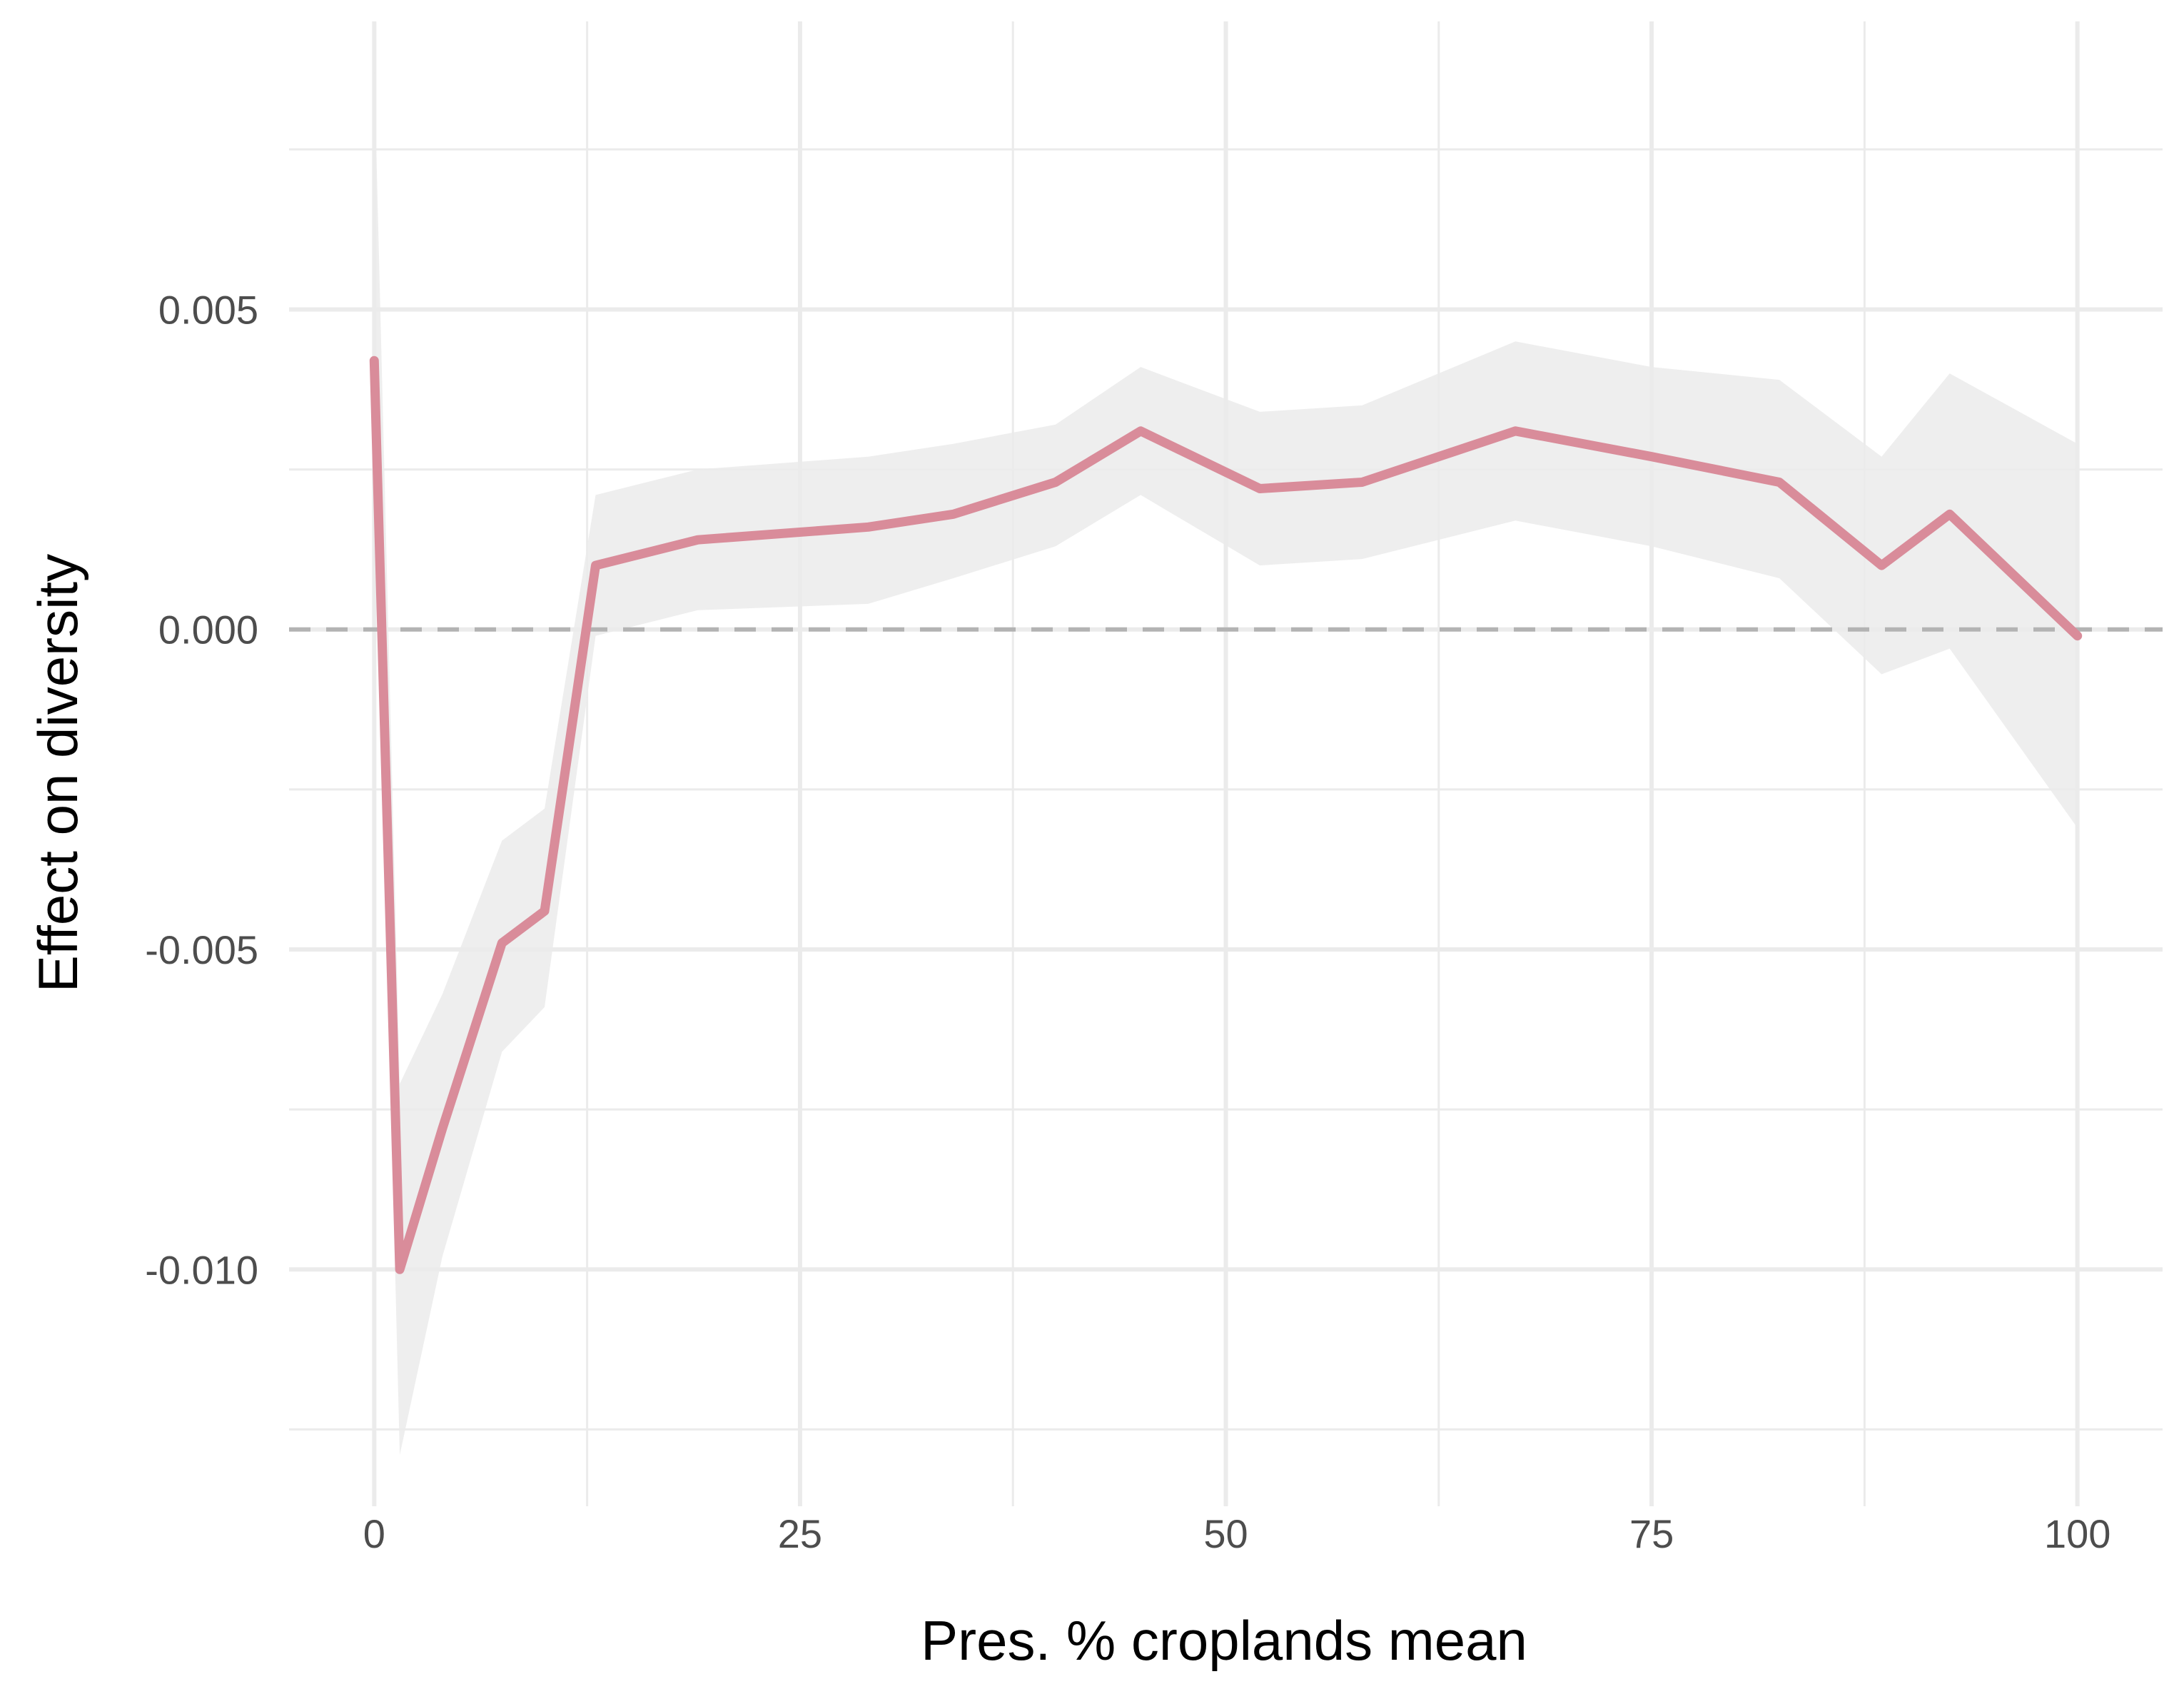 The image size is (2184, 1699). Describe the element at coordinates (57, 773) in the screenshot. I see `y-axis-title: Effect on diversity` at that location.